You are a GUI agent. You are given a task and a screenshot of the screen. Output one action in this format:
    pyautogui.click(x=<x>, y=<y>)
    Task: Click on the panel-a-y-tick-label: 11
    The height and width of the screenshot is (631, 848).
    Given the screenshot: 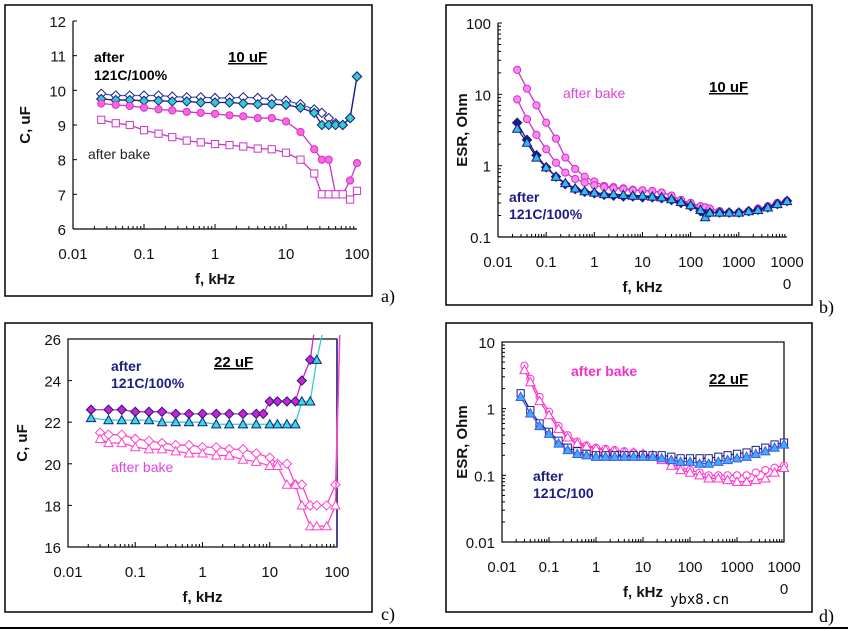 What is the action you would take?
    pyautogui.click(x=58, y=57)
    